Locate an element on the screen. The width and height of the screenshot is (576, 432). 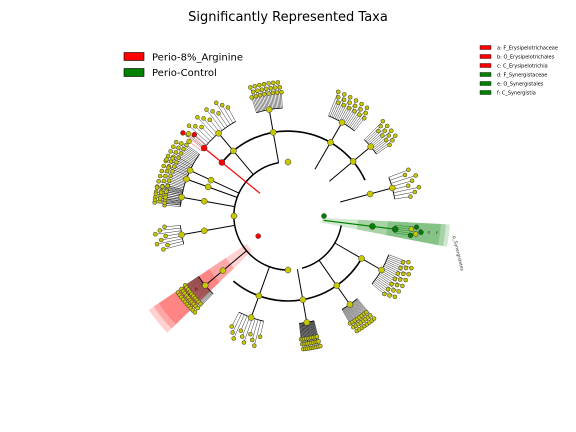
clade-sector-c is located at coordinates (200, 288).